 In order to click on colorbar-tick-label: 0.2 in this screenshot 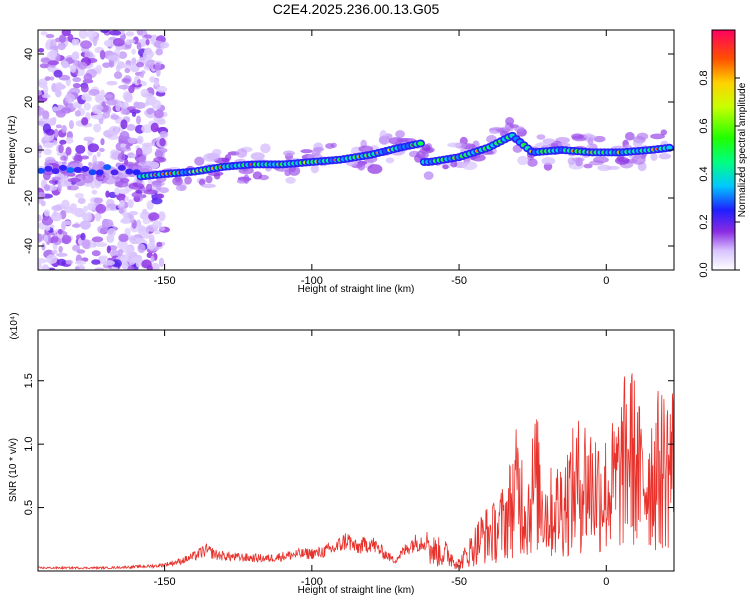, I will do `click(704, 221)`.